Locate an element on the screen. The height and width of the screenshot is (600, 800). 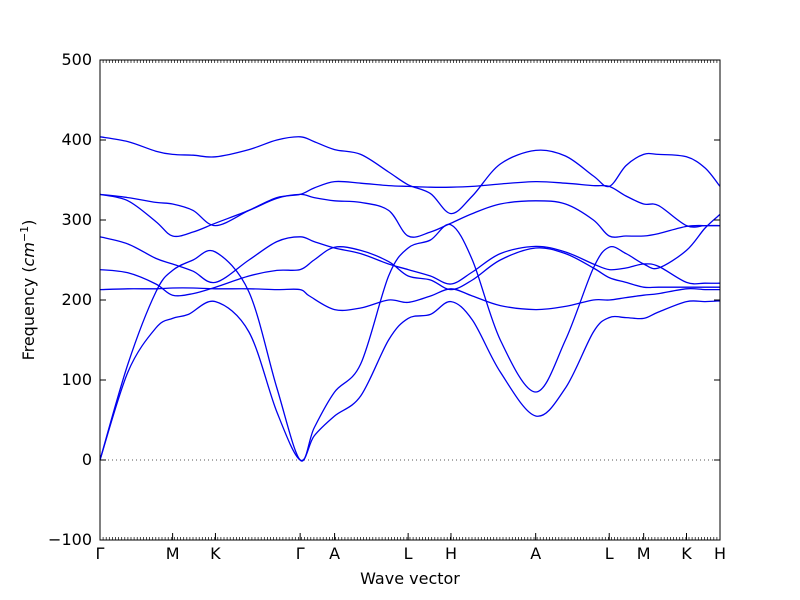
y-tick-labels: −100 0 100 200 300 400 500 is located at coordinates (70, 299).